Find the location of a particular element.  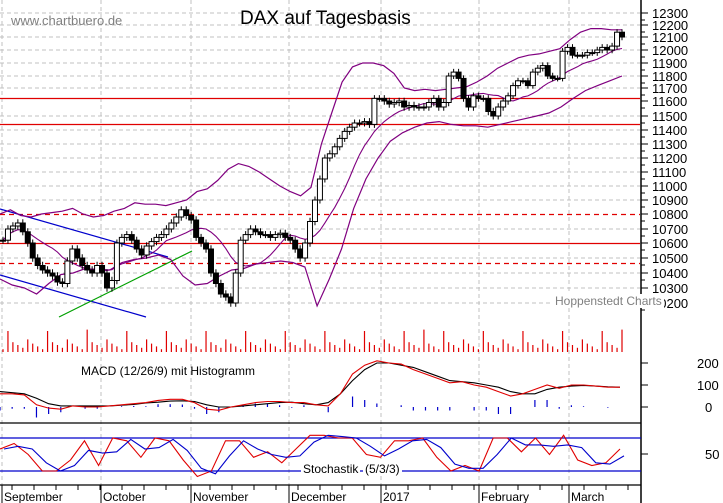

y-tick-label: 12000 is located at coordinates (670, 50).